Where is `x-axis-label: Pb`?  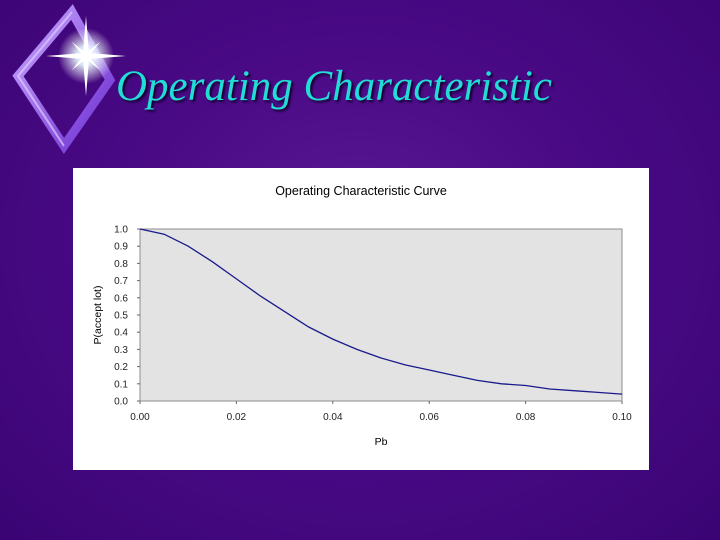
x-axis-label: Pb is located at coordinates (381, 442).